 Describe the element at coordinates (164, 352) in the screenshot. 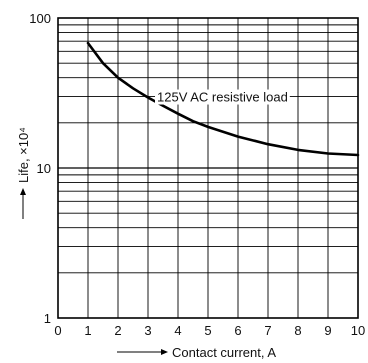

I see `x-axis-arrow-head` at that location.